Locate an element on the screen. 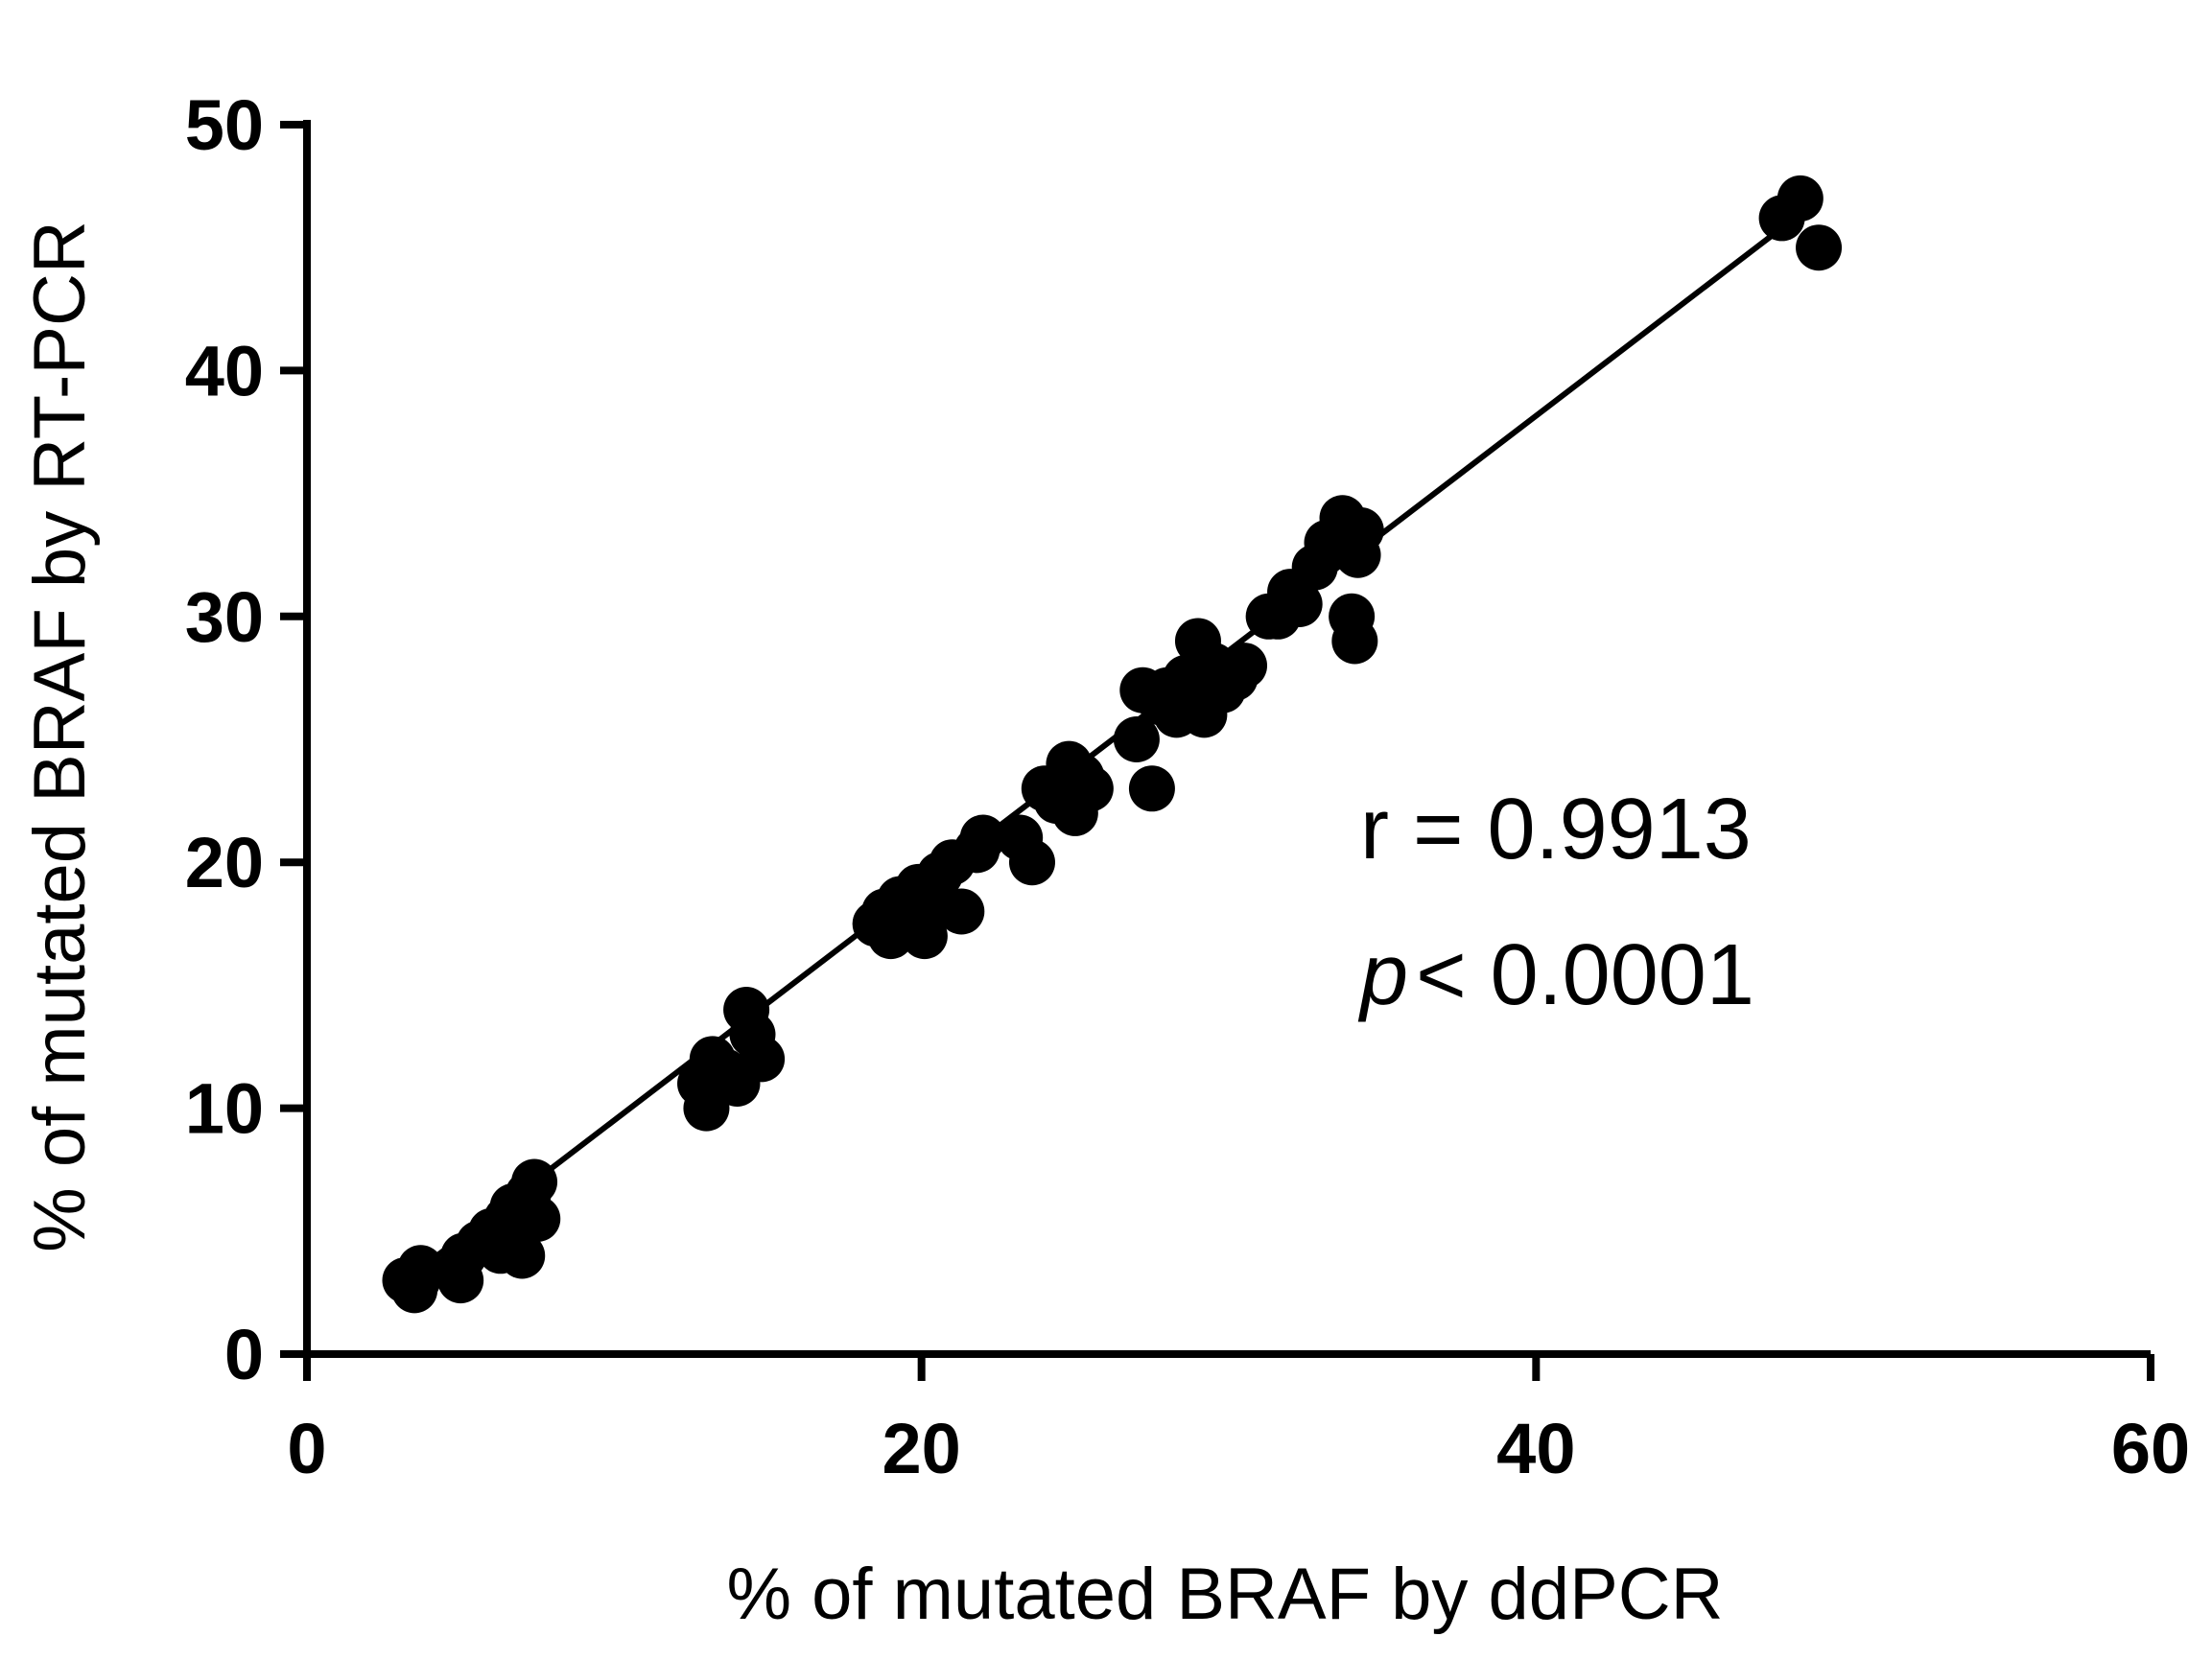 Image resolution: width=2212 pixels, height=1660 pixels. x-tick-label: 40 is located at coordinates (1535, 1448).